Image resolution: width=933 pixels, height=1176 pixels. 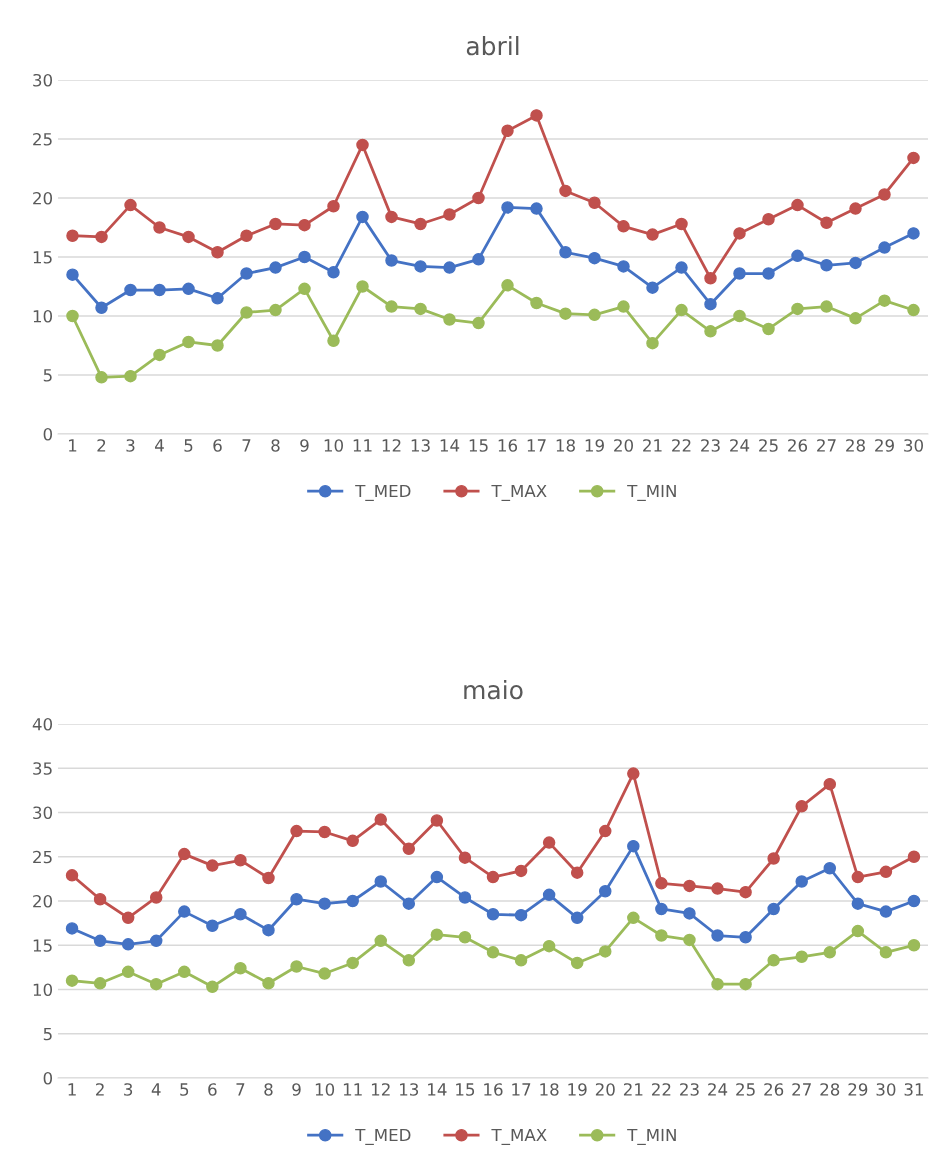 What do you see at coordinates (594, 445) in the screenshot?
I see `x-tick-label: 19` at bounding box center [594, 445].